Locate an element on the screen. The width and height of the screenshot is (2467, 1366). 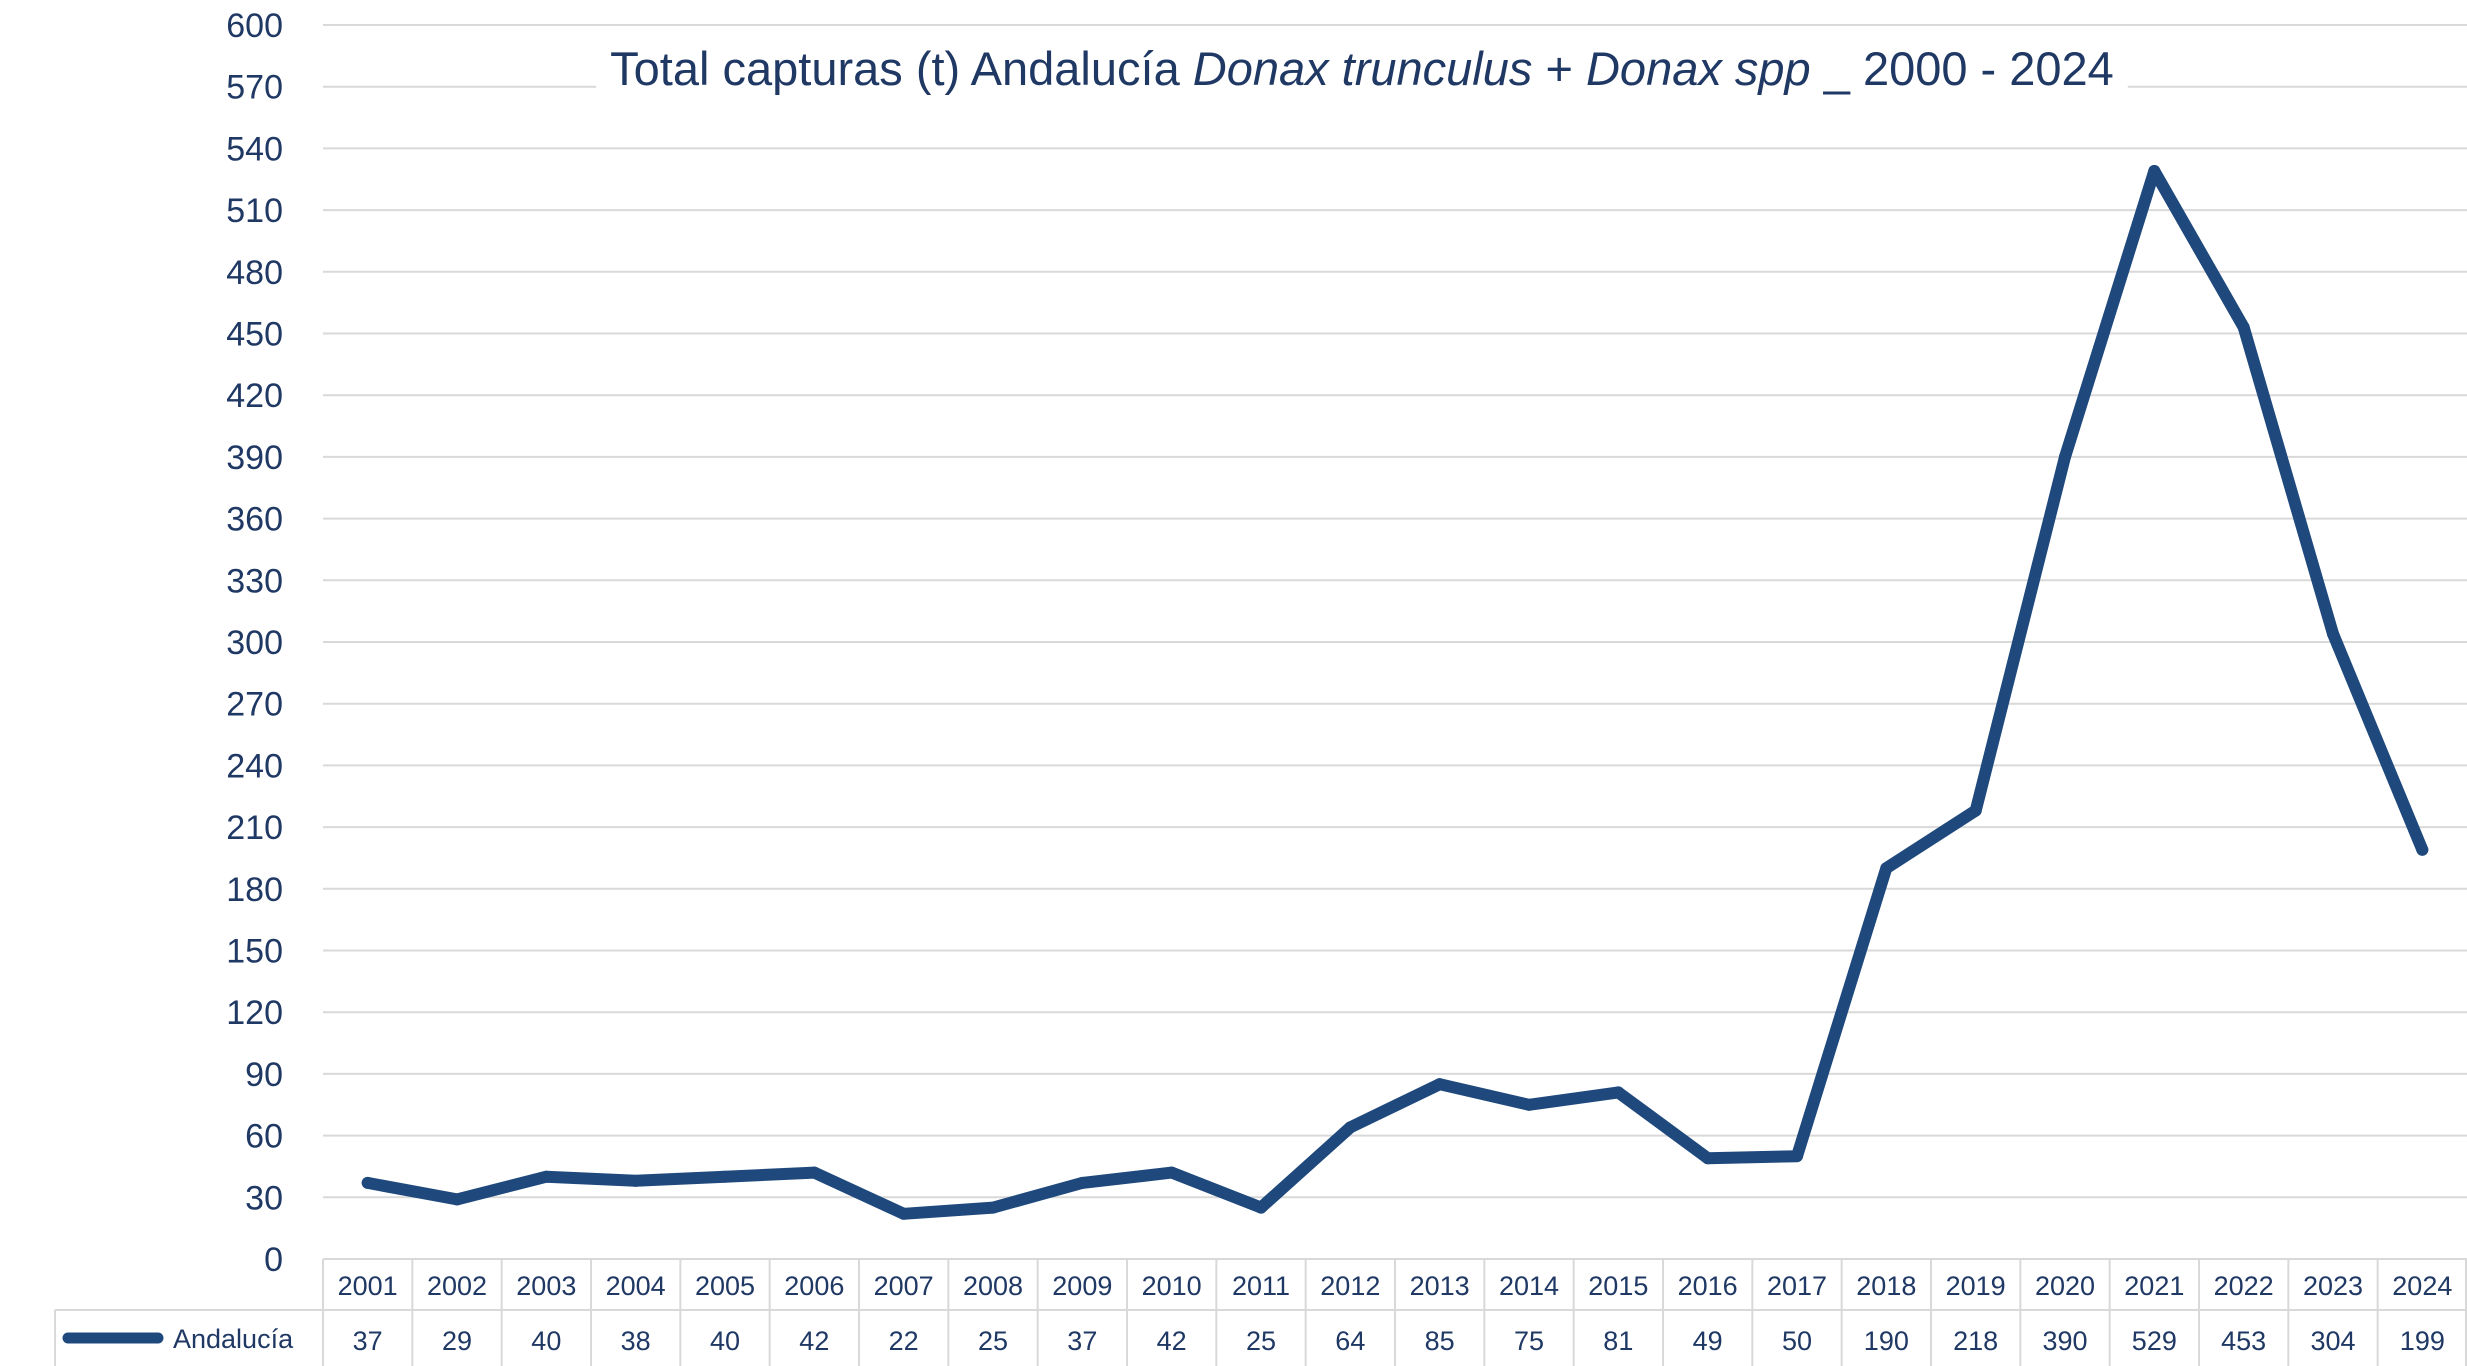
title-part: _ 2000 - 2024 is located at coordinates (1962, 68).